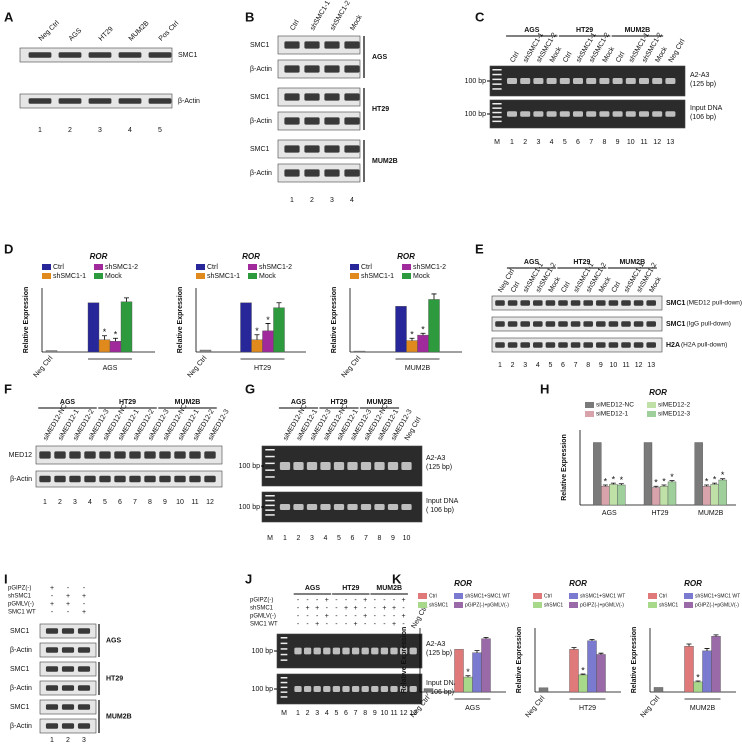 The height and width of the screenshot is (745, 742). I want to click on lane-label: Mock, so click(609, 55).